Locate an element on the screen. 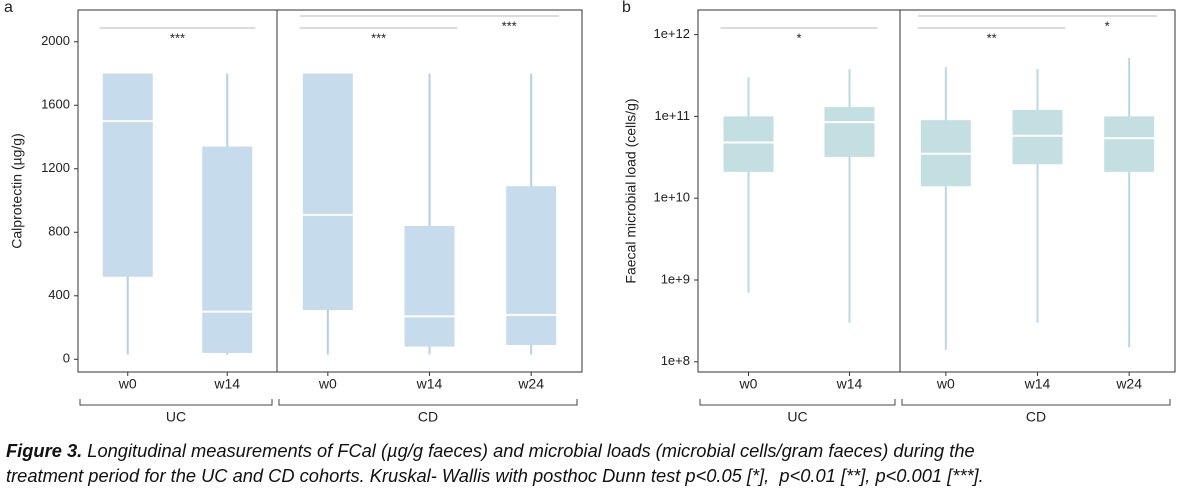 Image resolution: width=1200 pixels, height=494 pixels. y-tick-label: 1e+10 is located at coordinates (671, 197).